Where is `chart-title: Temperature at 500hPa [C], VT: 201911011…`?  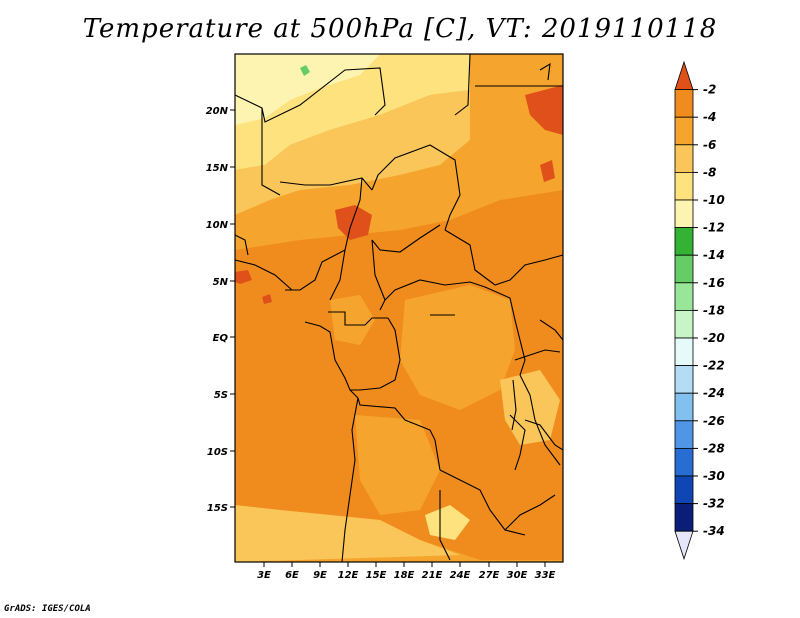
chart-title: Temperature at 500hPa [C], VT: 201911011… is located at coordinates (400, 29).